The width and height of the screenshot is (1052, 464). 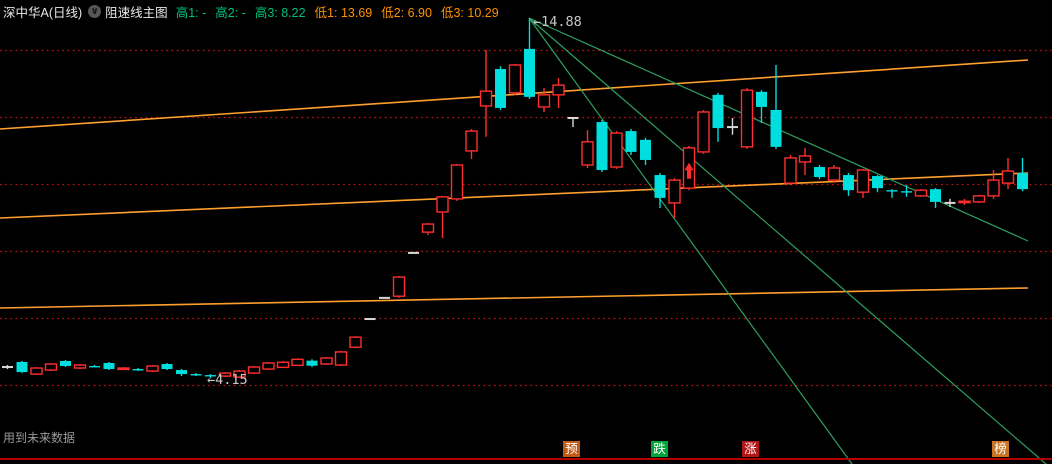 What do you see at coordinates (659, 449) in the screenshot?
I see `hotkey-badge-跌: 跌` at bounding box center [659, 449].